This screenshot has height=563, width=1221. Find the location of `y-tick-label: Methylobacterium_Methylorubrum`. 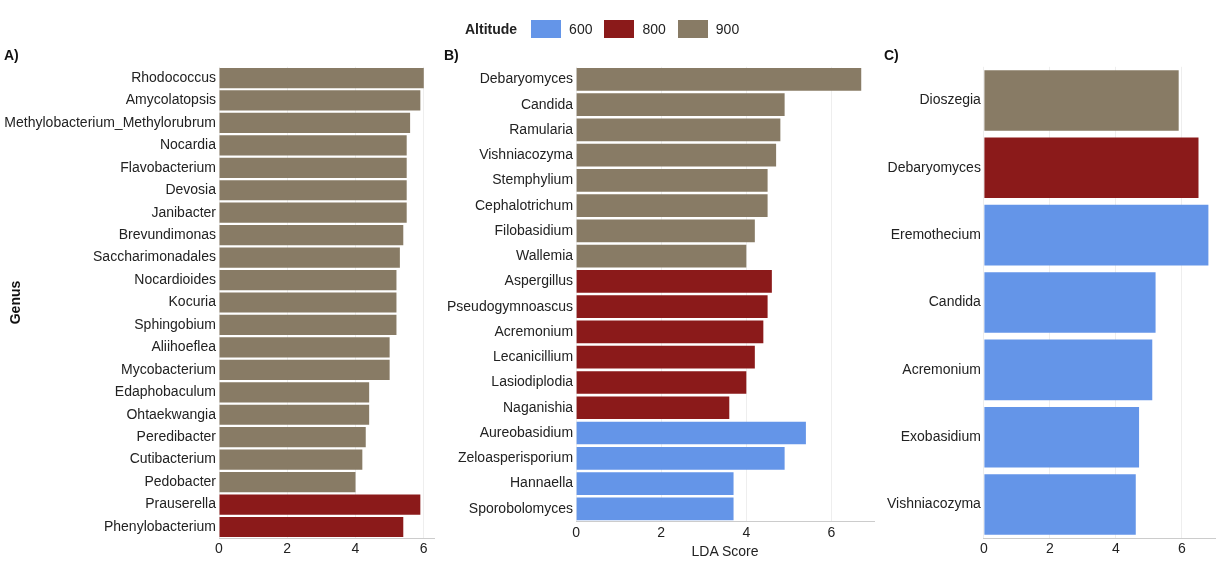

y-tick-label: Methylobacterium_Methylorubrum is located at coordinates (110, 121).